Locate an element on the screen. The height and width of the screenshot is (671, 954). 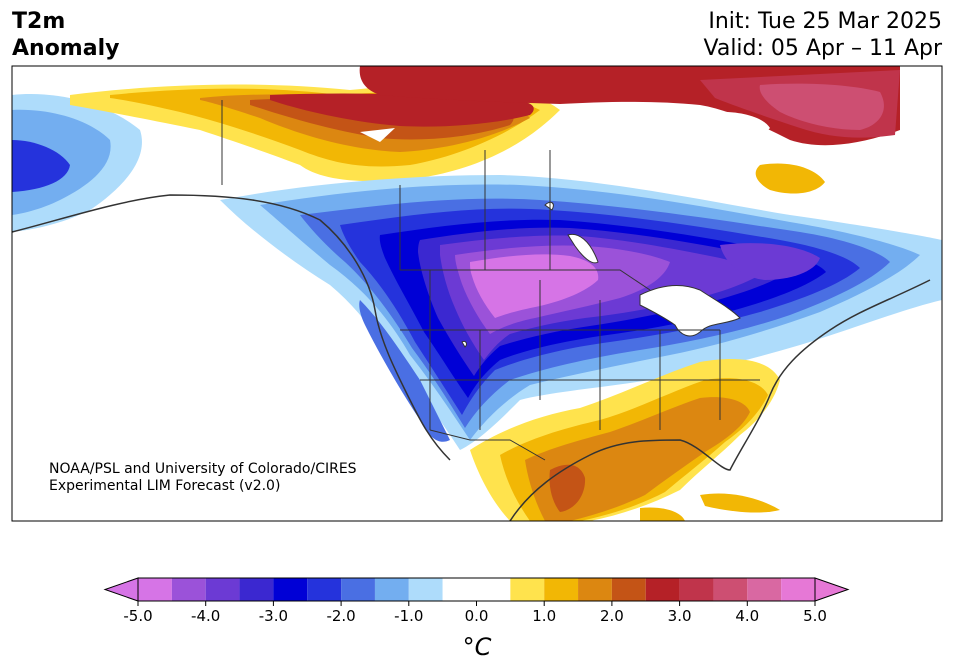
great-lakes is located at coordinates (690, 311).